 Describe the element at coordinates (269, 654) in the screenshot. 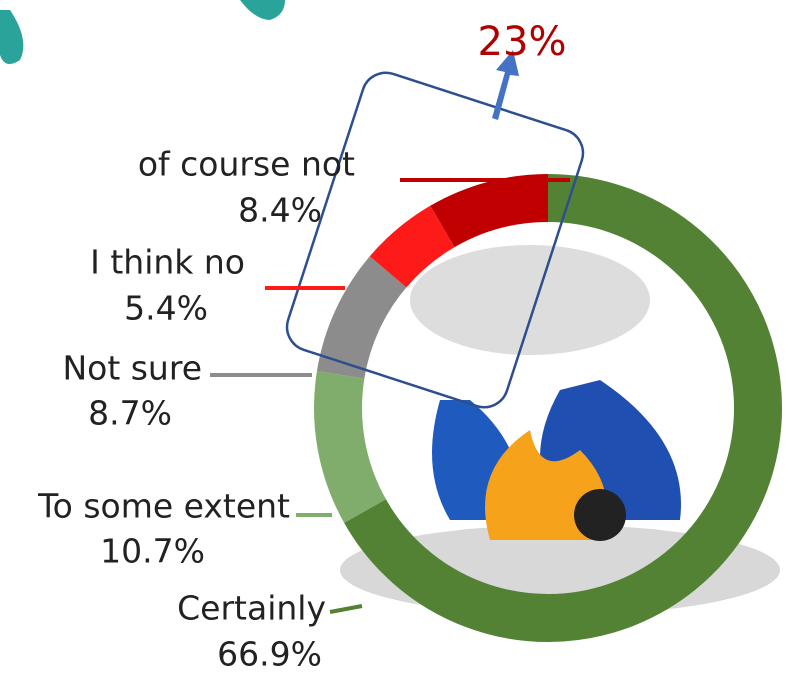

I see `value-label: 66.9%` at that location.